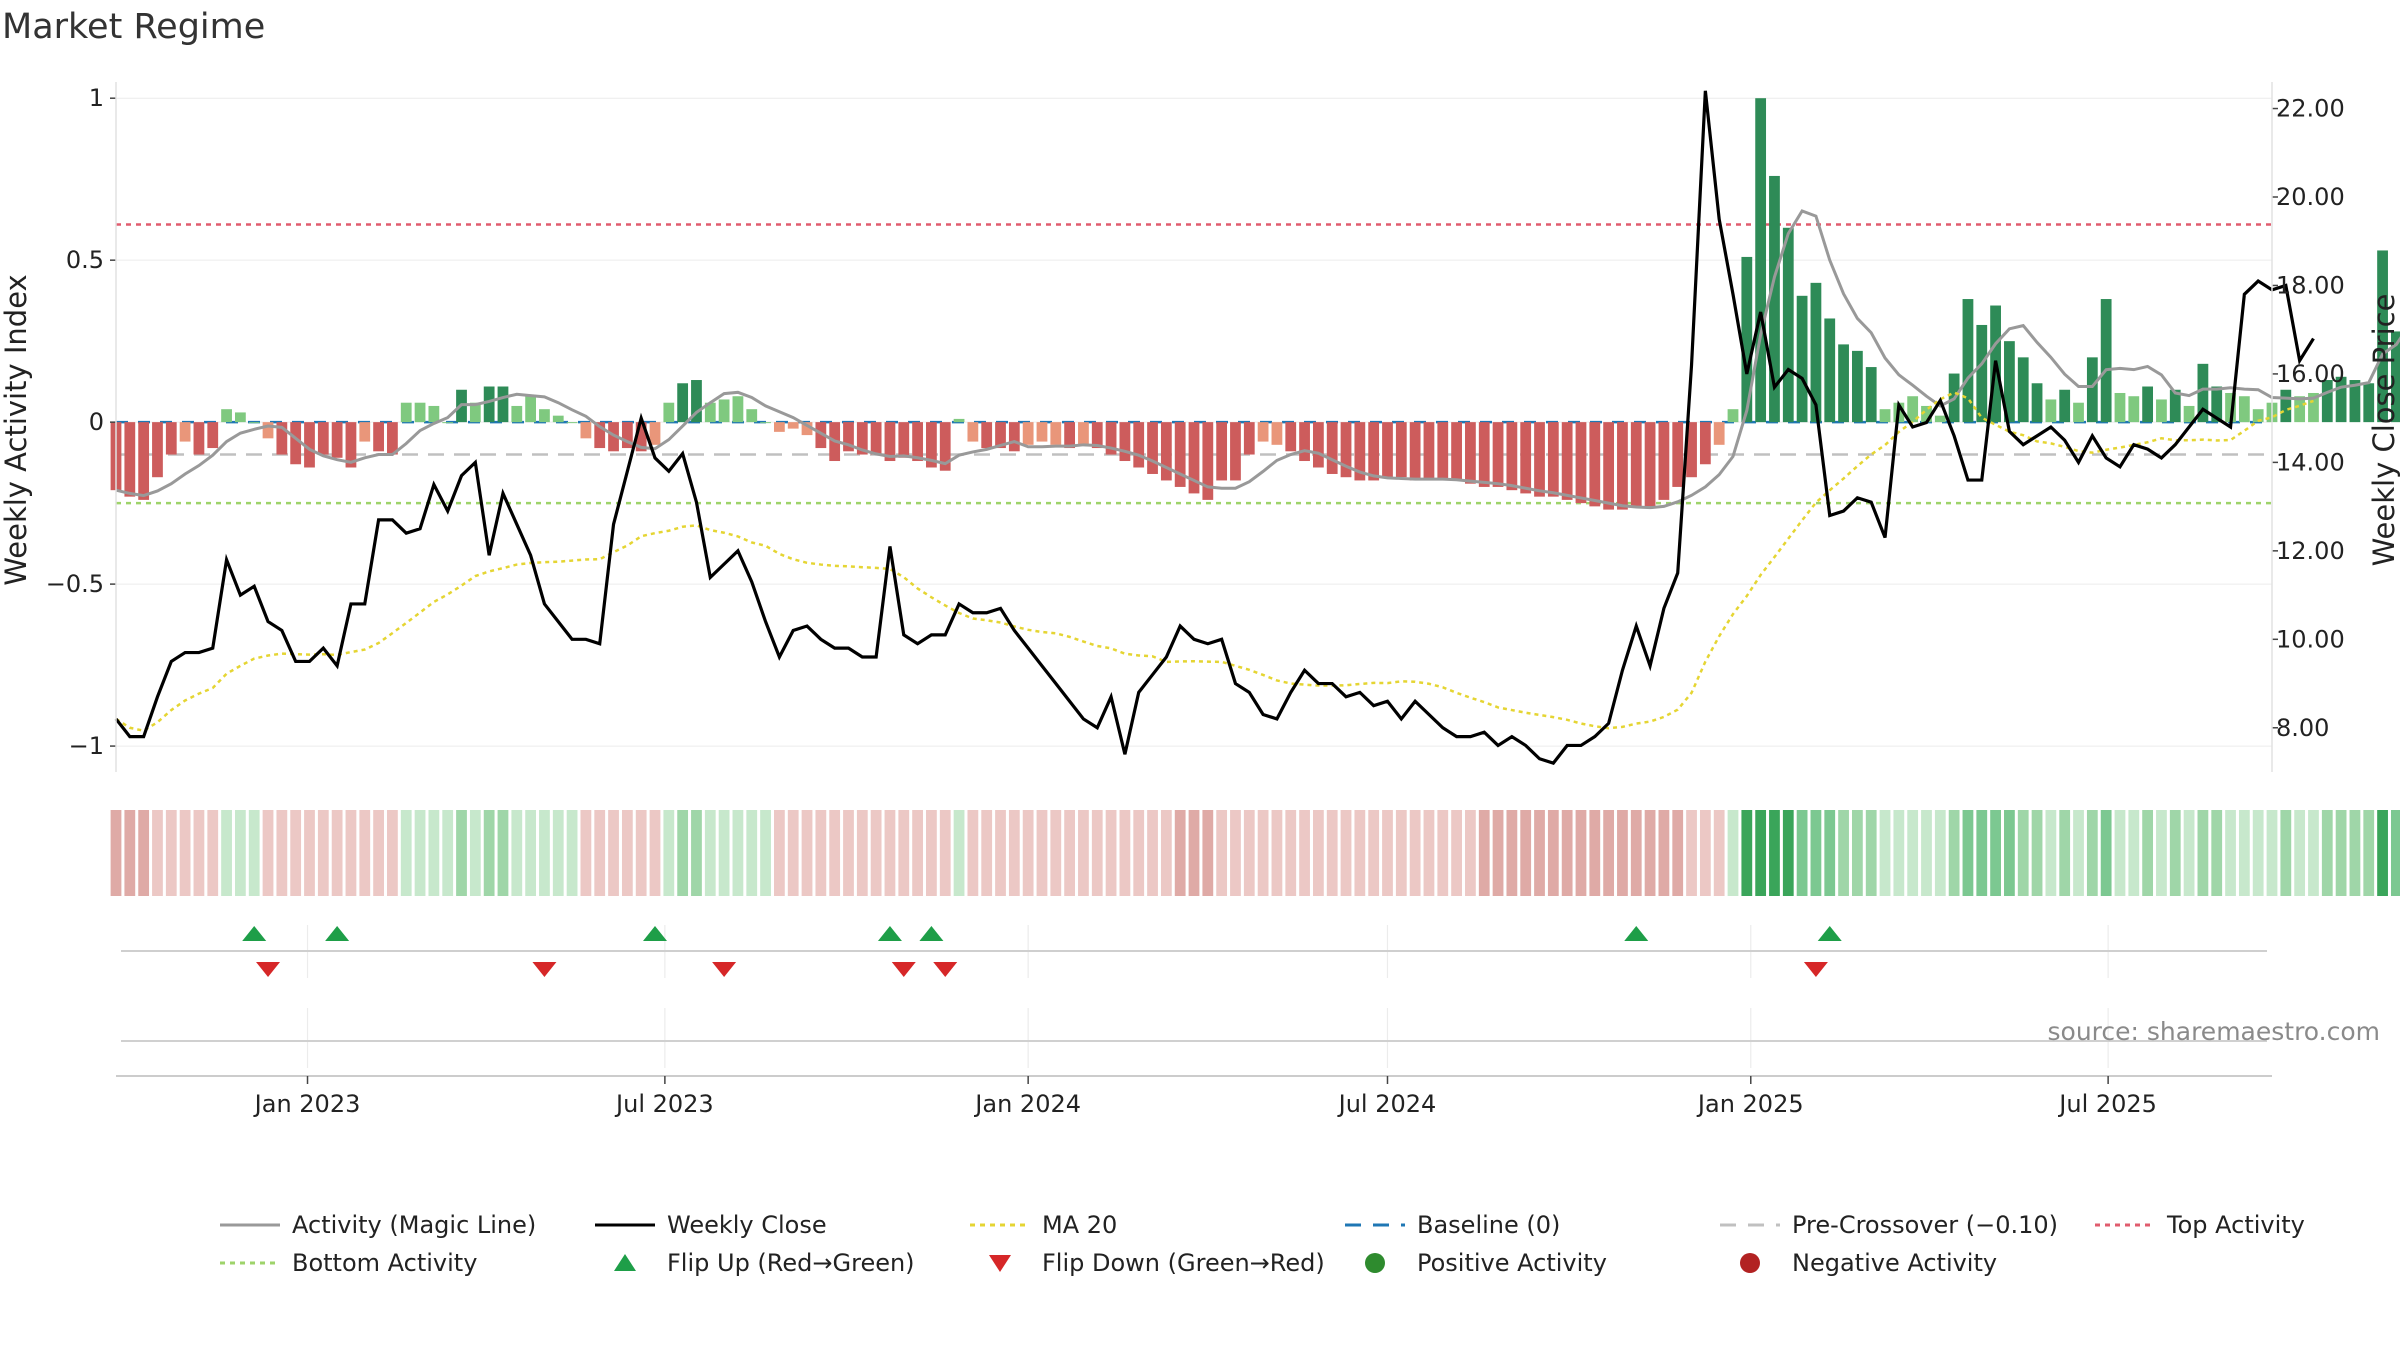 Image resolution: width=2400 pixels, height=1354 pixels. What do you see at coordinates (1512, 1263) in the screenshot?
I see `legend-label: Positive Activity` at bounding box center [1512, 1263].